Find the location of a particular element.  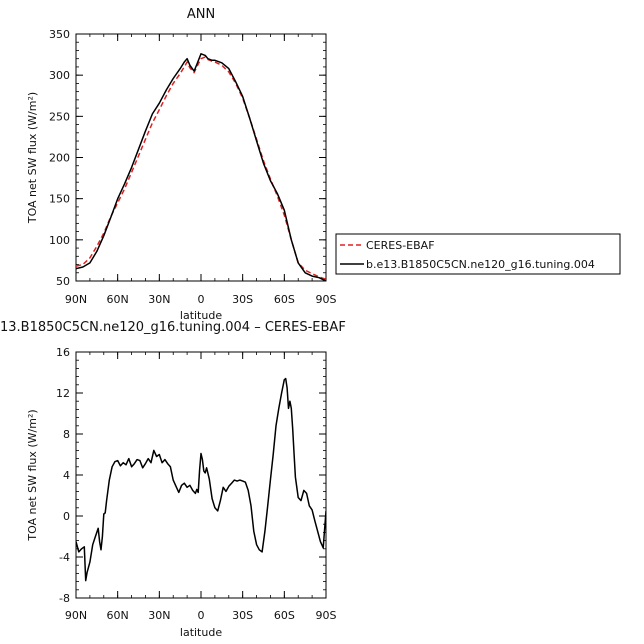

y-tick-label: 12 is located at coordinates (63, 393).